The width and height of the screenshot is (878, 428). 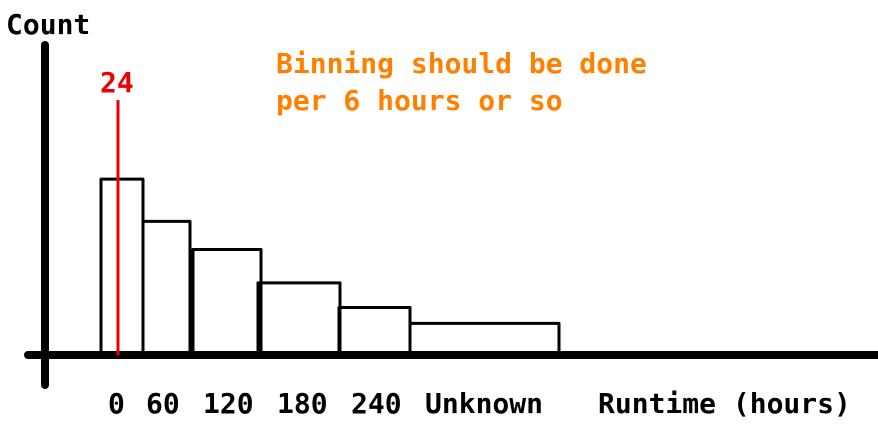 What do you see at coordinates (461, 63) in the screenshot?
I see `annotation-line-1: Binning should be done` at bounding box center [461, 63].